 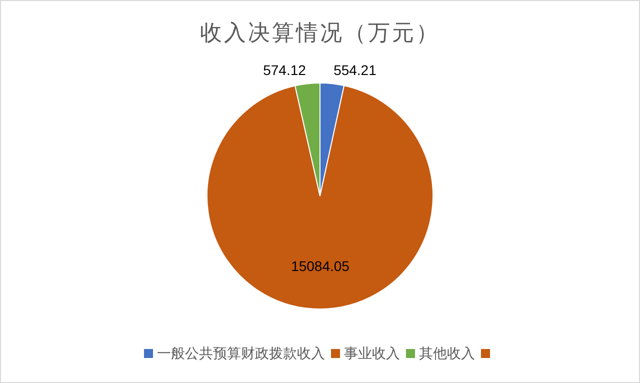 What do you see at coordinates (320, 32) in the screenshot?
I see `chart-title: 收入决算情况（万元）` at bounding box center [320, 32].